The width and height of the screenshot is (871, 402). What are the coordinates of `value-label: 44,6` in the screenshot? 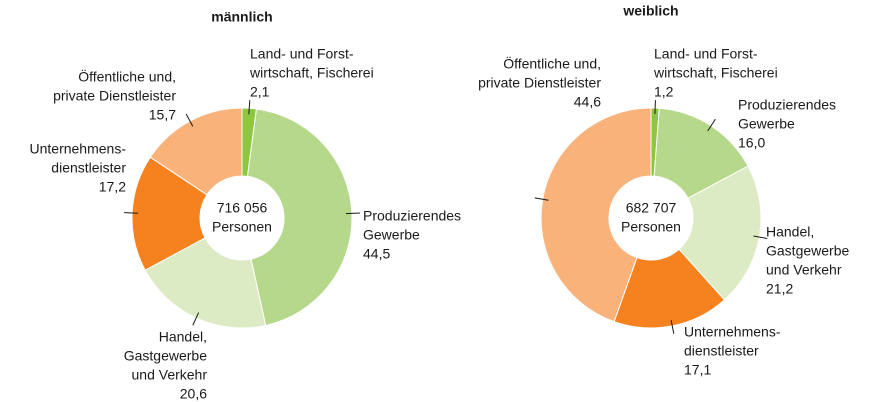 It's located at (587, 102).